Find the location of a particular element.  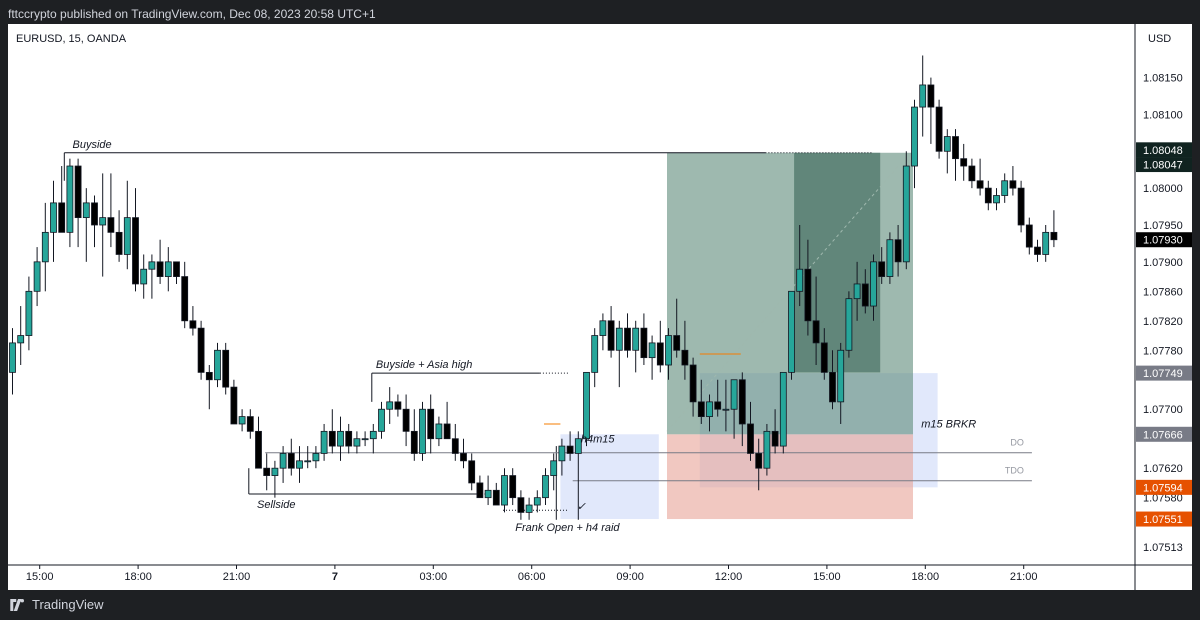

x-tick-label-2: 21:00 is located at coordinates (237, 577).